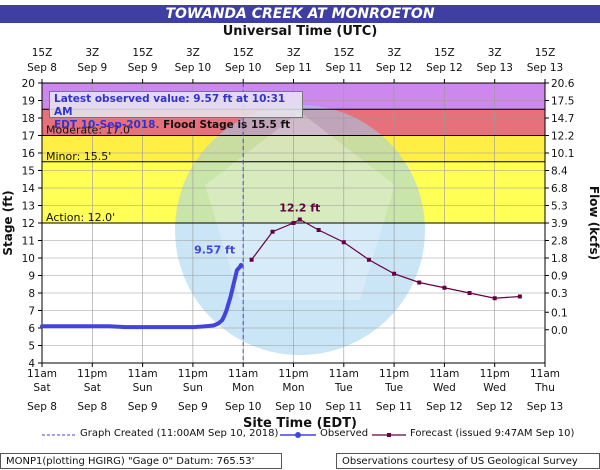  I want to click on threshold-label-minor: Minor: 15.5', so click(78, 156).